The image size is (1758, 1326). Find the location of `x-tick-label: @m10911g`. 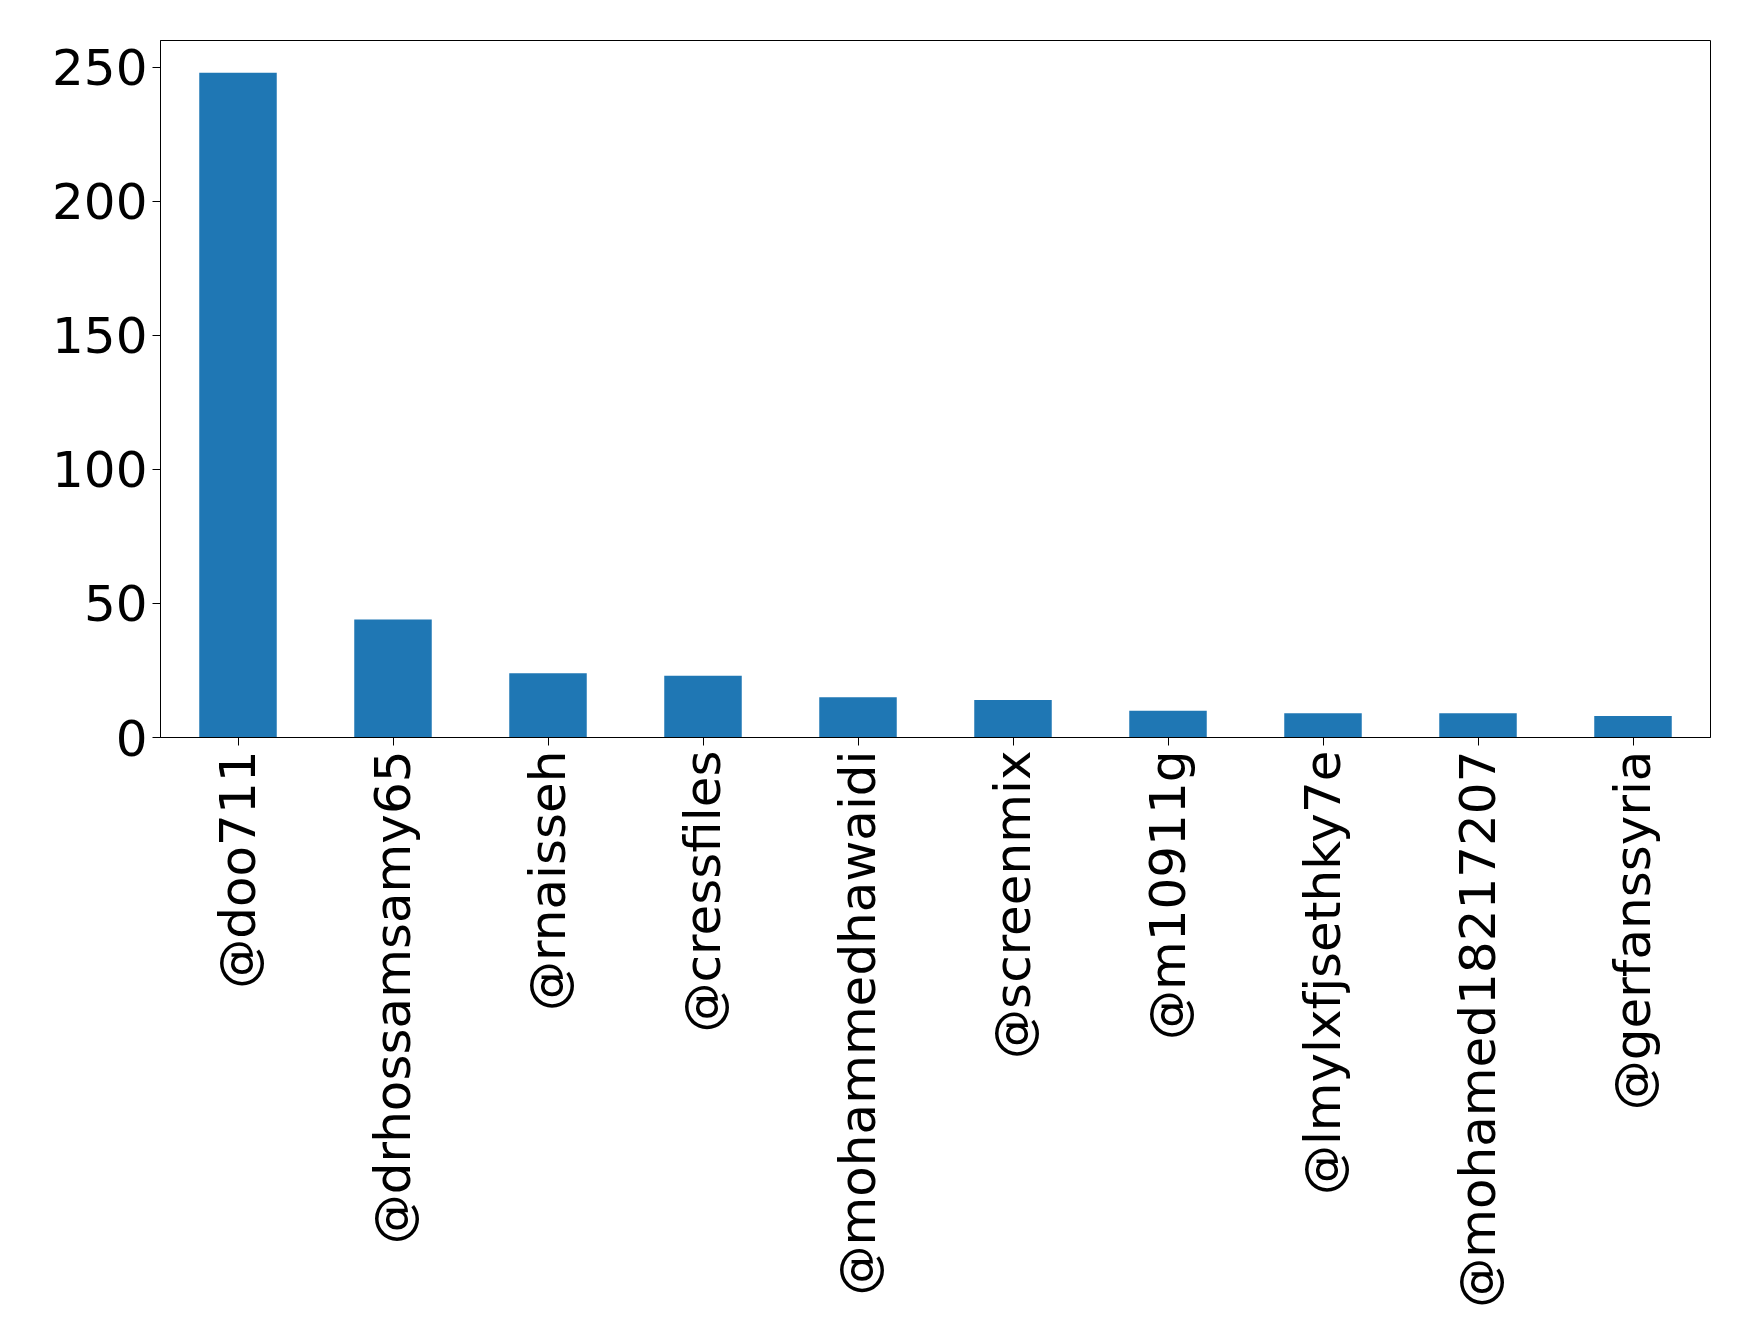

x-tick-label: @m10911g is located at coordinates (1168, 895).